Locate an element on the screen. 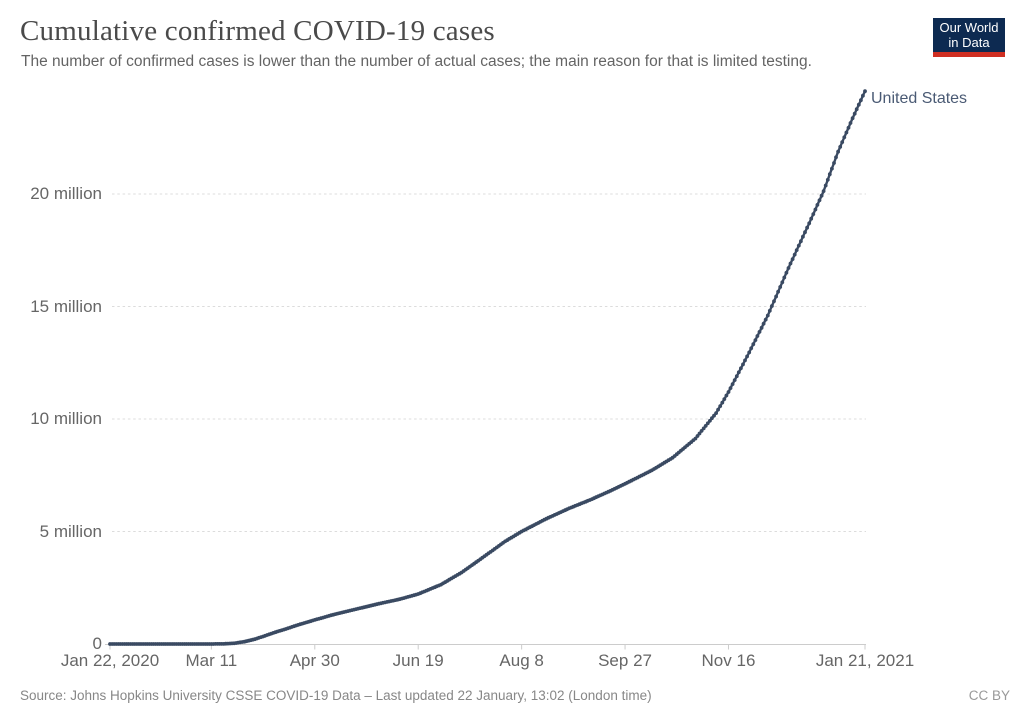  x-axis-label: Jan 22, 2020 is located at coordinates (110, 660).